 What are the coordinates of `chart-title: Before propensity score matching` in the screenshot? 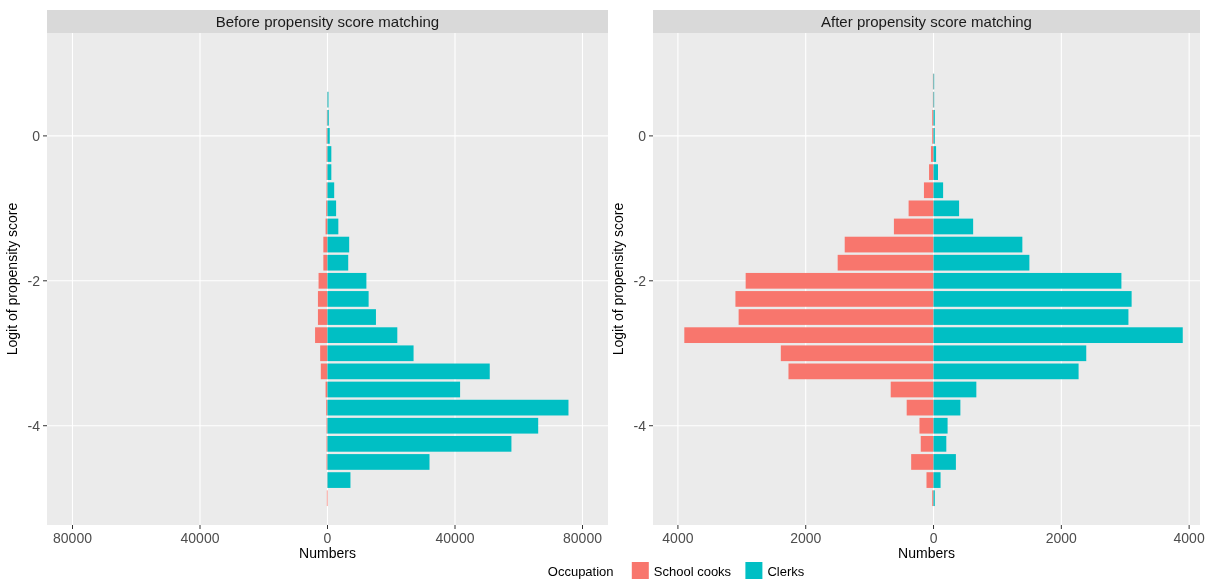 It's located at (327, 21).